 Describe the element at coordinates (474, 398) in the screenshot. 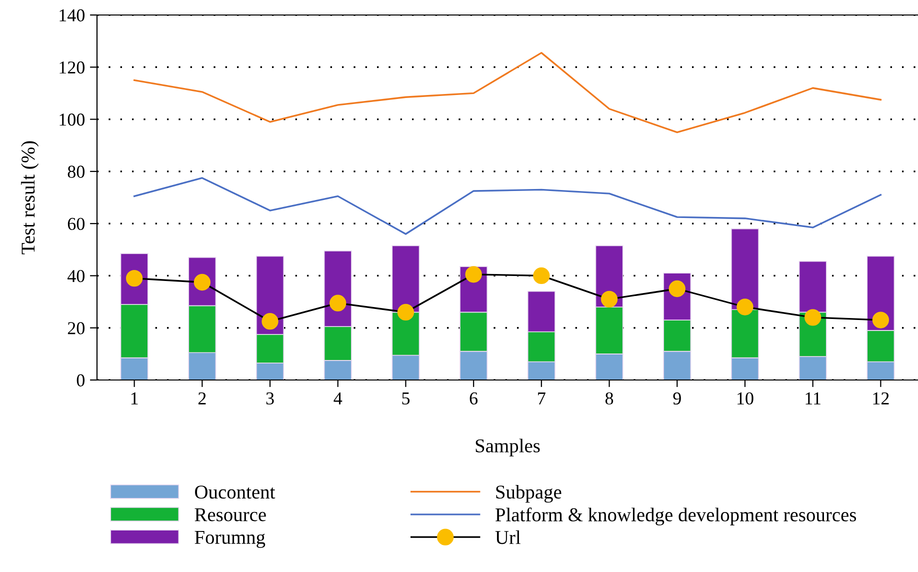

I see `x-tick-label: 6` at that location.